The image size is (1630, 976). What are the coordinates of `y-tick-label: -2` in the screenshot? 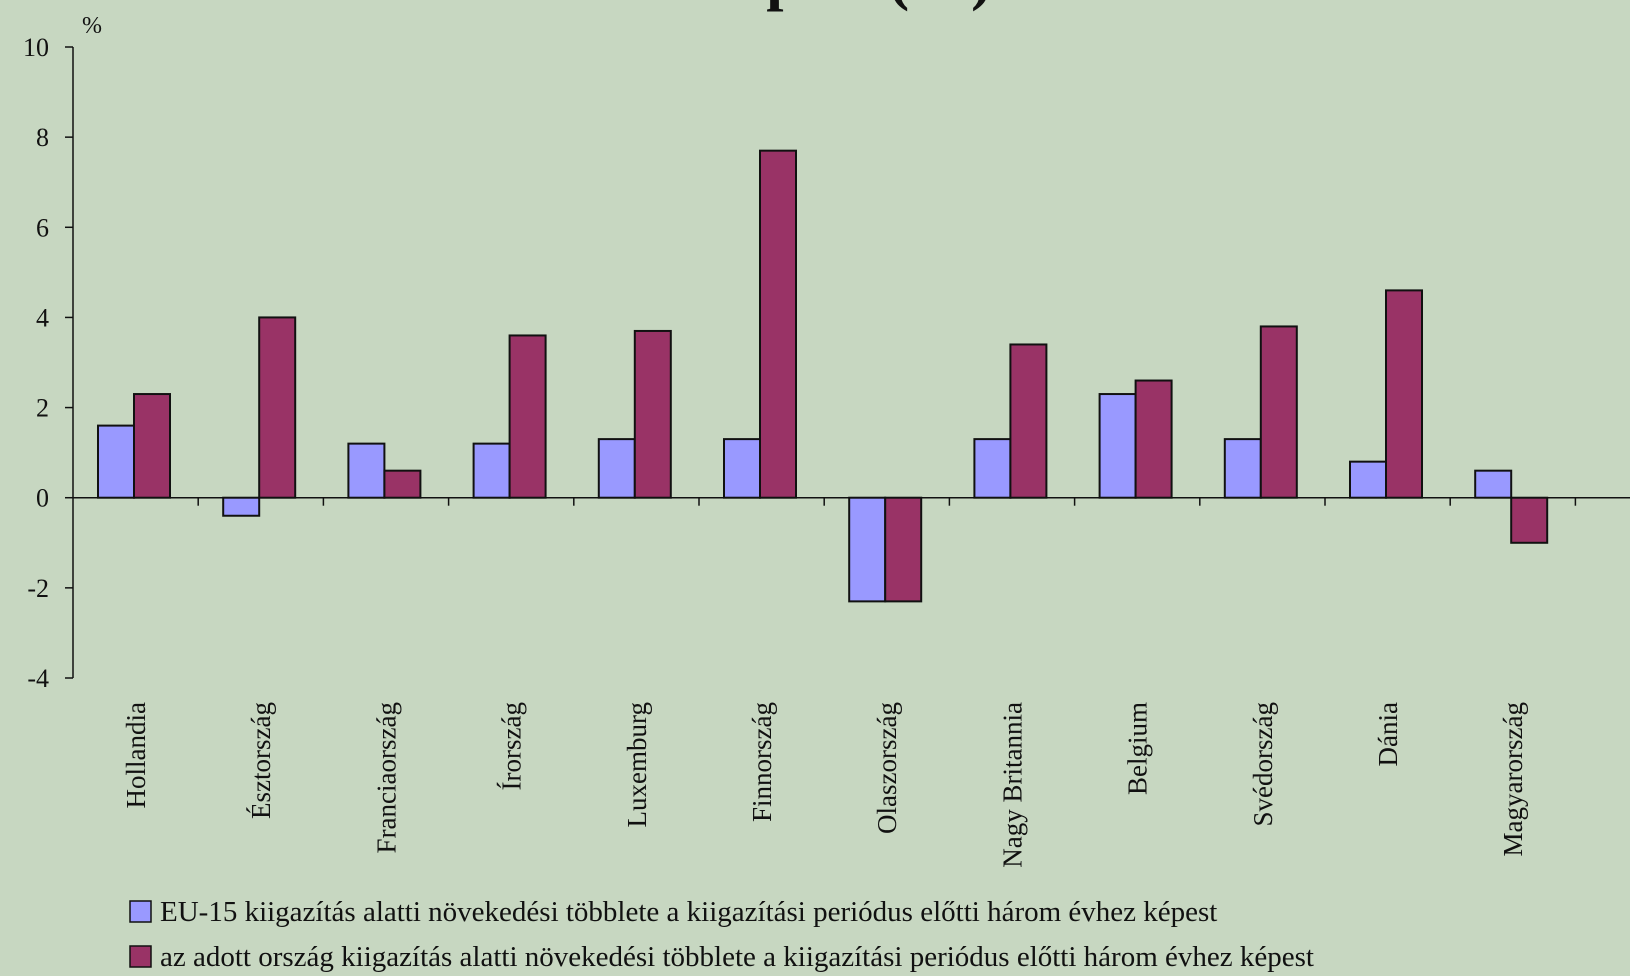 It's located at (38, 588).